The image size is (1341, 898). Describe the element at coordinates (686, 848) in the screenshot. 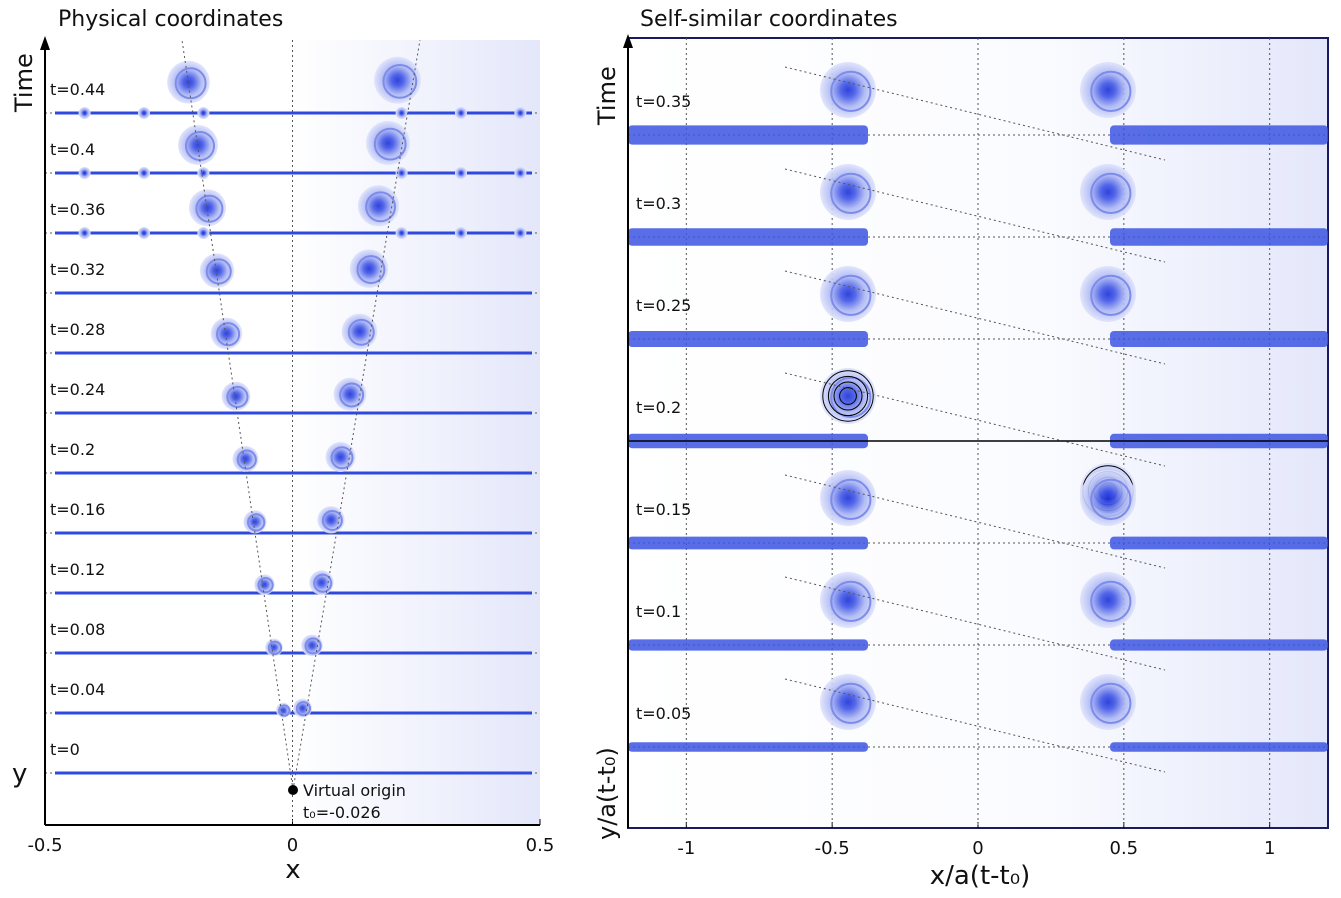

I see `x-tick-label: -1` at that location.